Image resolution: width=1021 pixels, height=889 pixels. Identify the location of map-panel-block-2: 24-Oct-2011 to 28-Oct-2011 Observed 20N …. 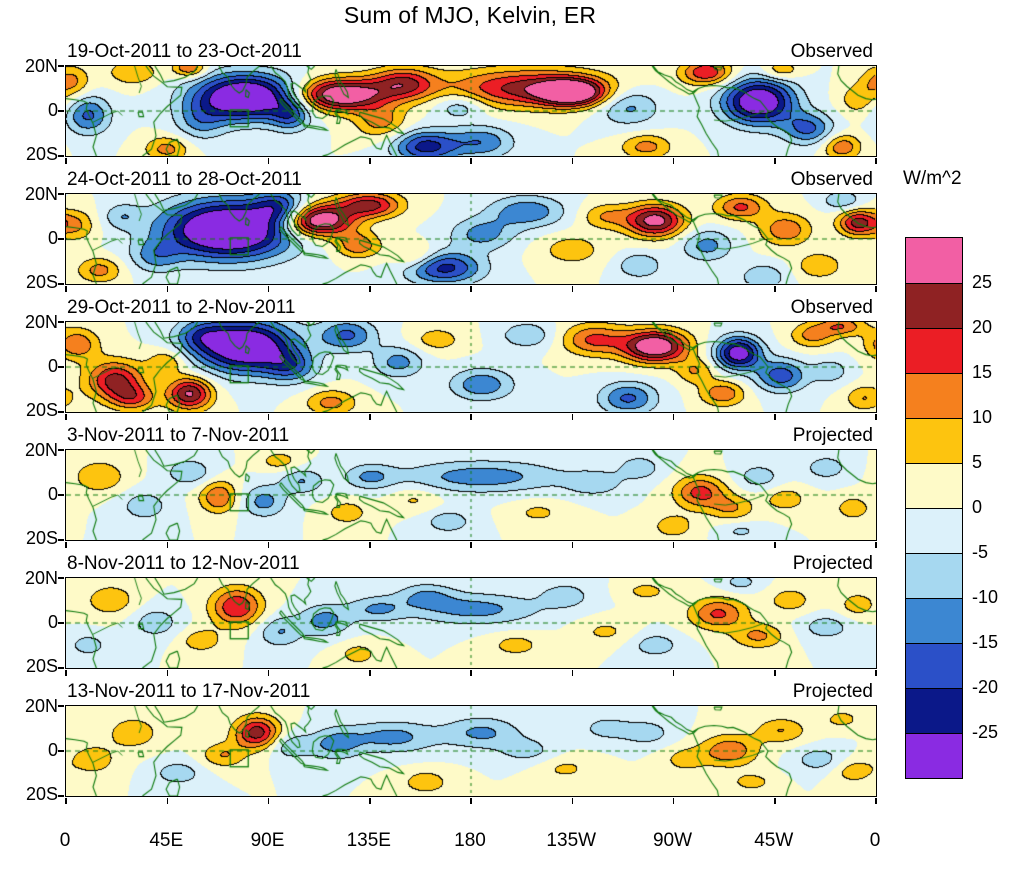
(451, 230).